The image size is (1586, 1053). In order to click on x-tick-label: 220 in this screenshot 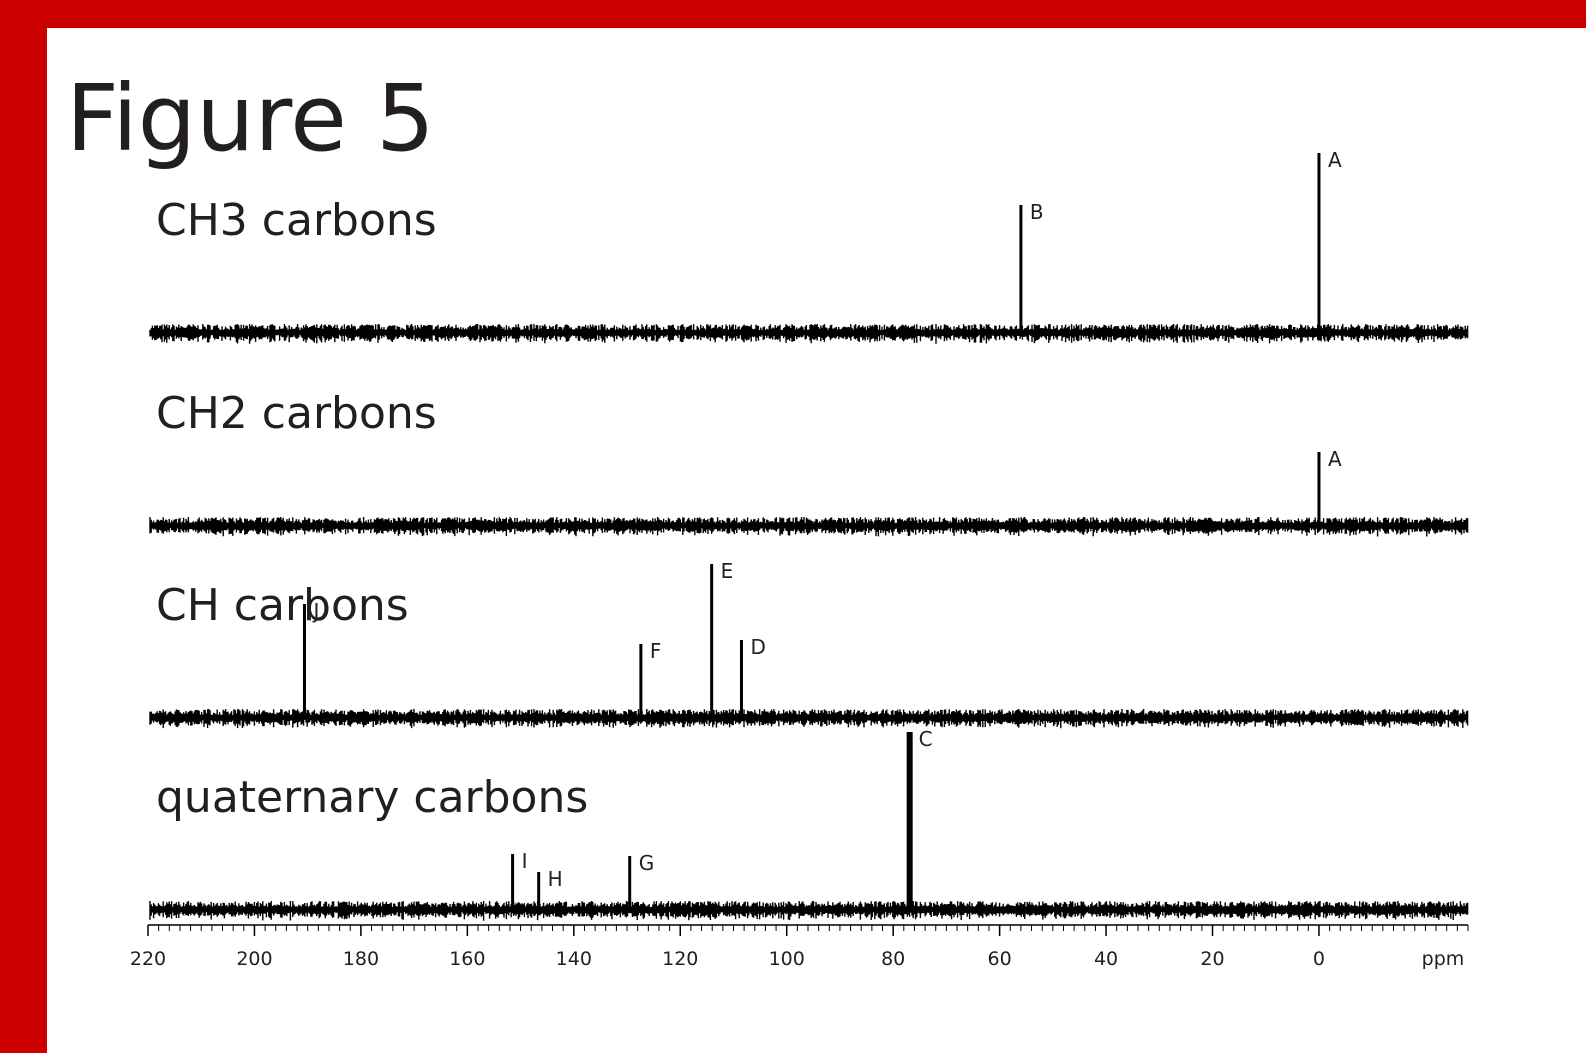, I will do `click(148, 959)`.